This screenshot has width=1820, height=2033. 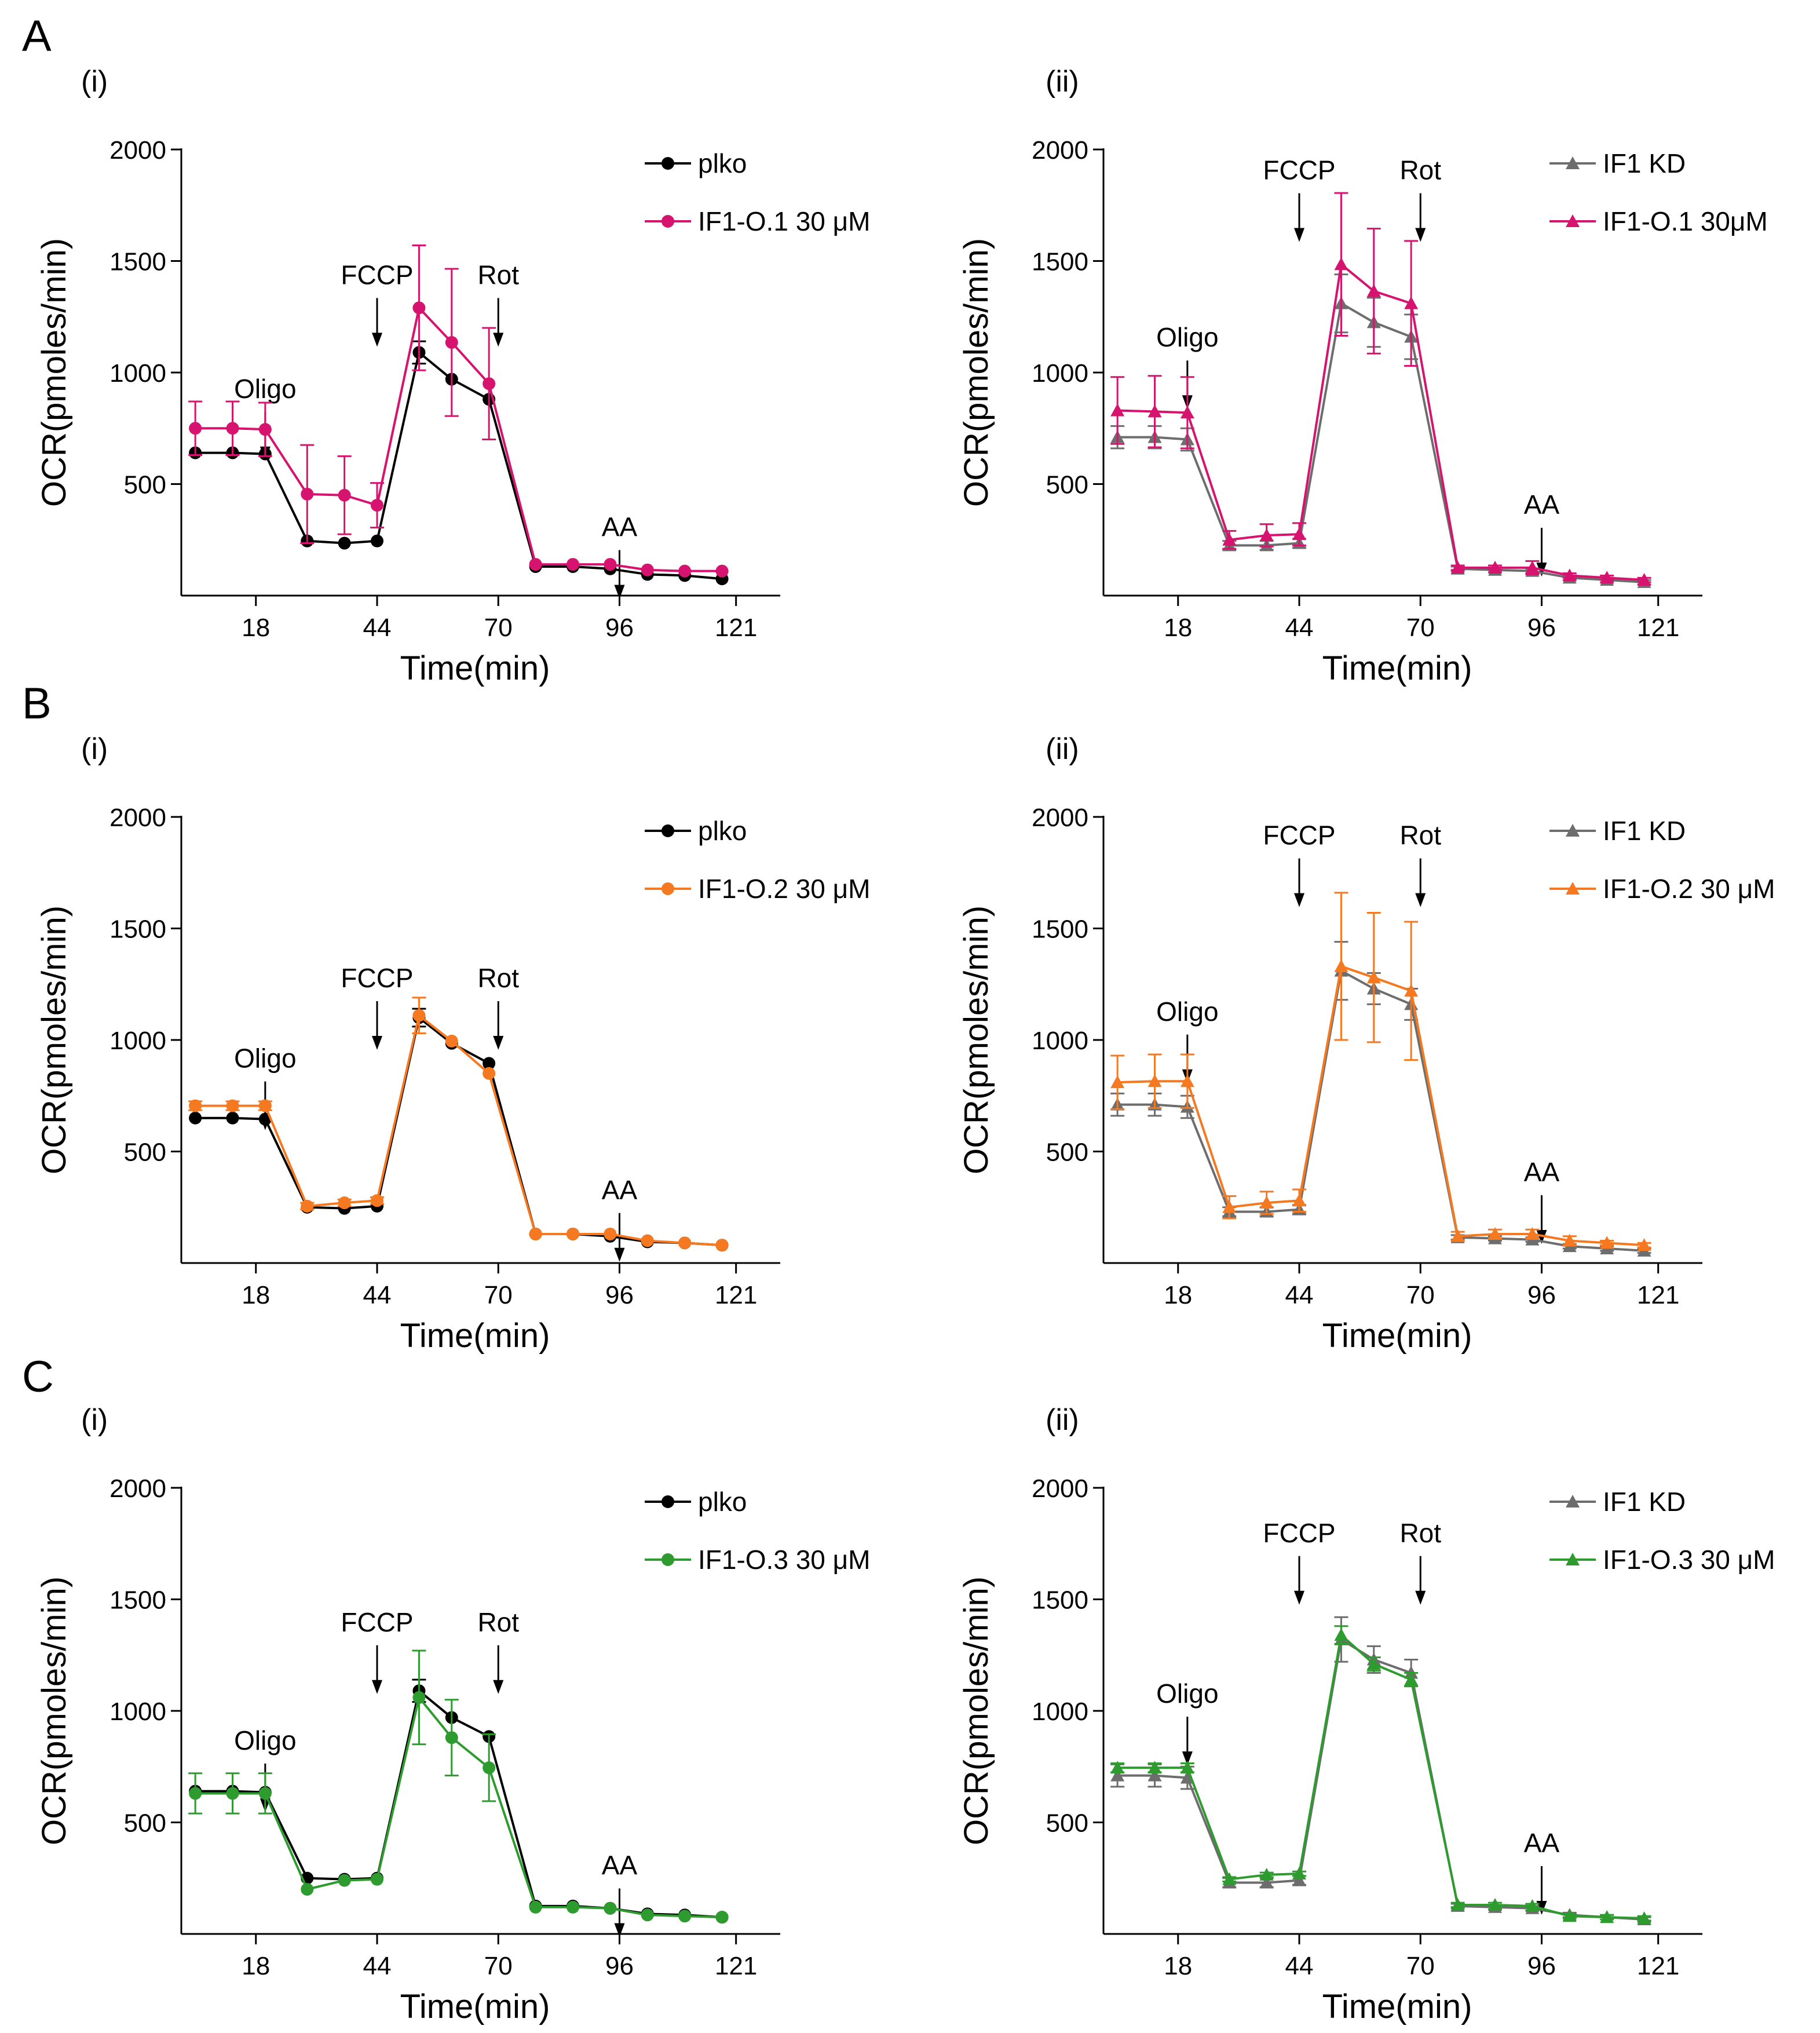 I want to click on panel-letter: A, so click(x=37, y=37).